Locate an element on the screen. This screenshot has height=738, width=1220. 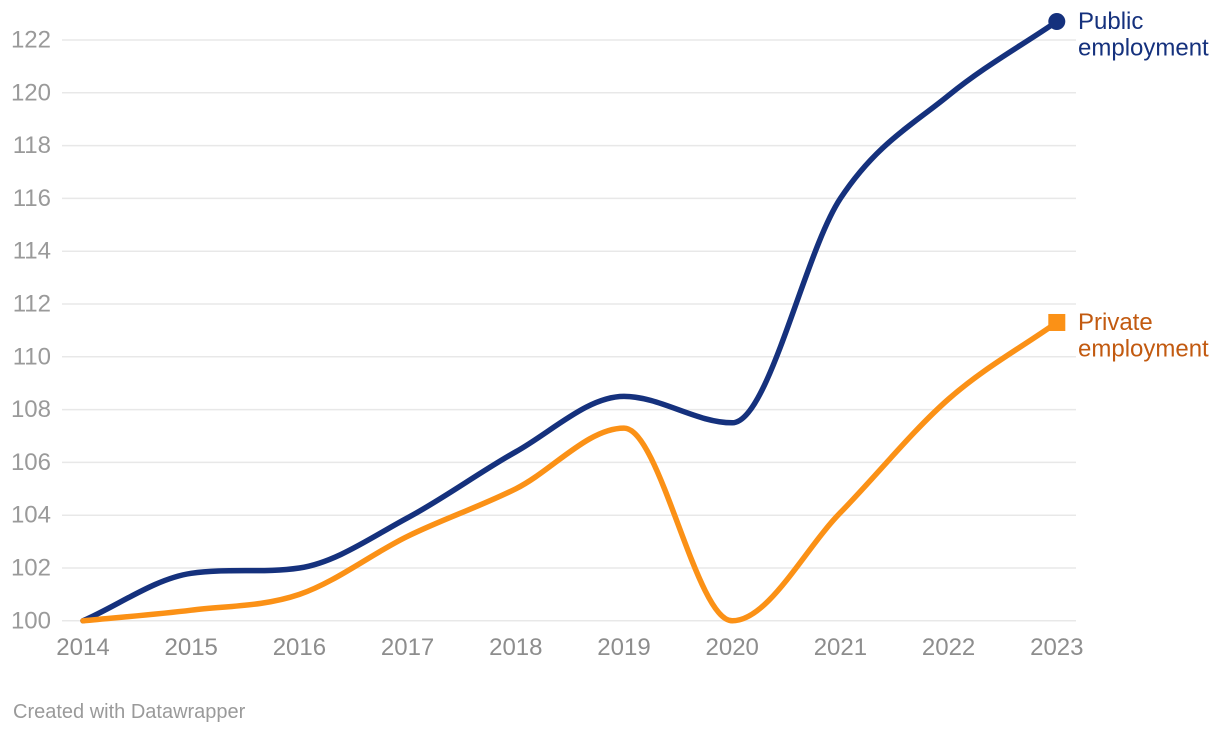
x-tick-label: 2016 is located at coordinates (299, 647).